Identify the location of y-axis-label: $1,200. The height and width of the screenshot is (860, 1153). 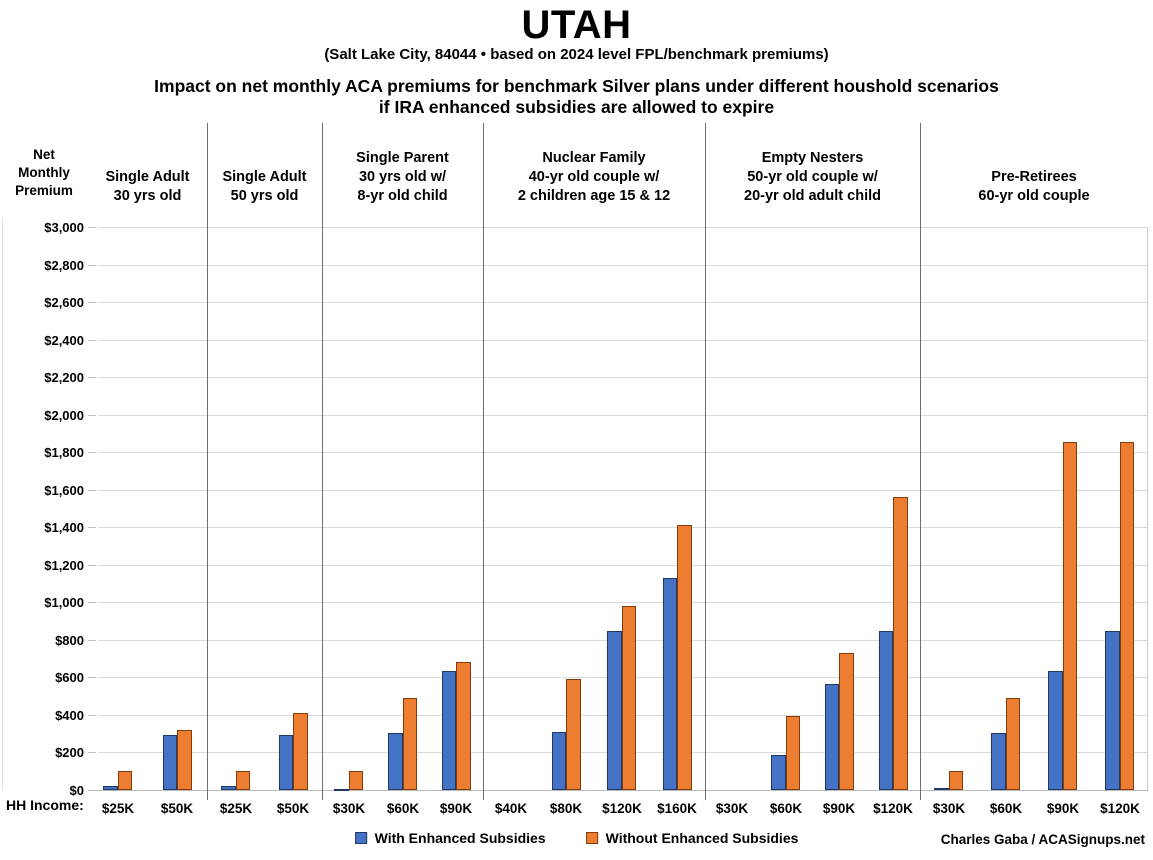
(64, 565).